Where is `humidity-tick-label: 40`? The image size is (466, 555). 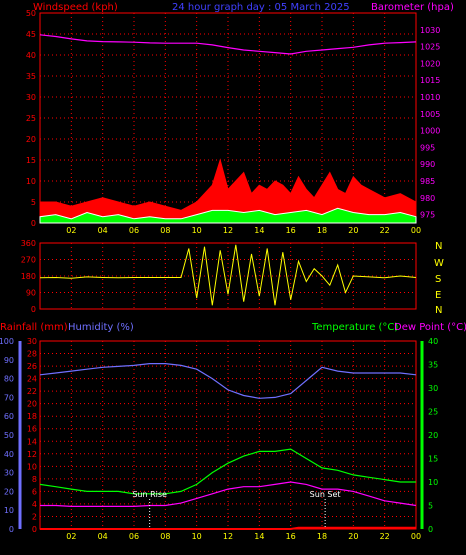 humidity-tick-label: 40 is located at coordinates (9, 454).